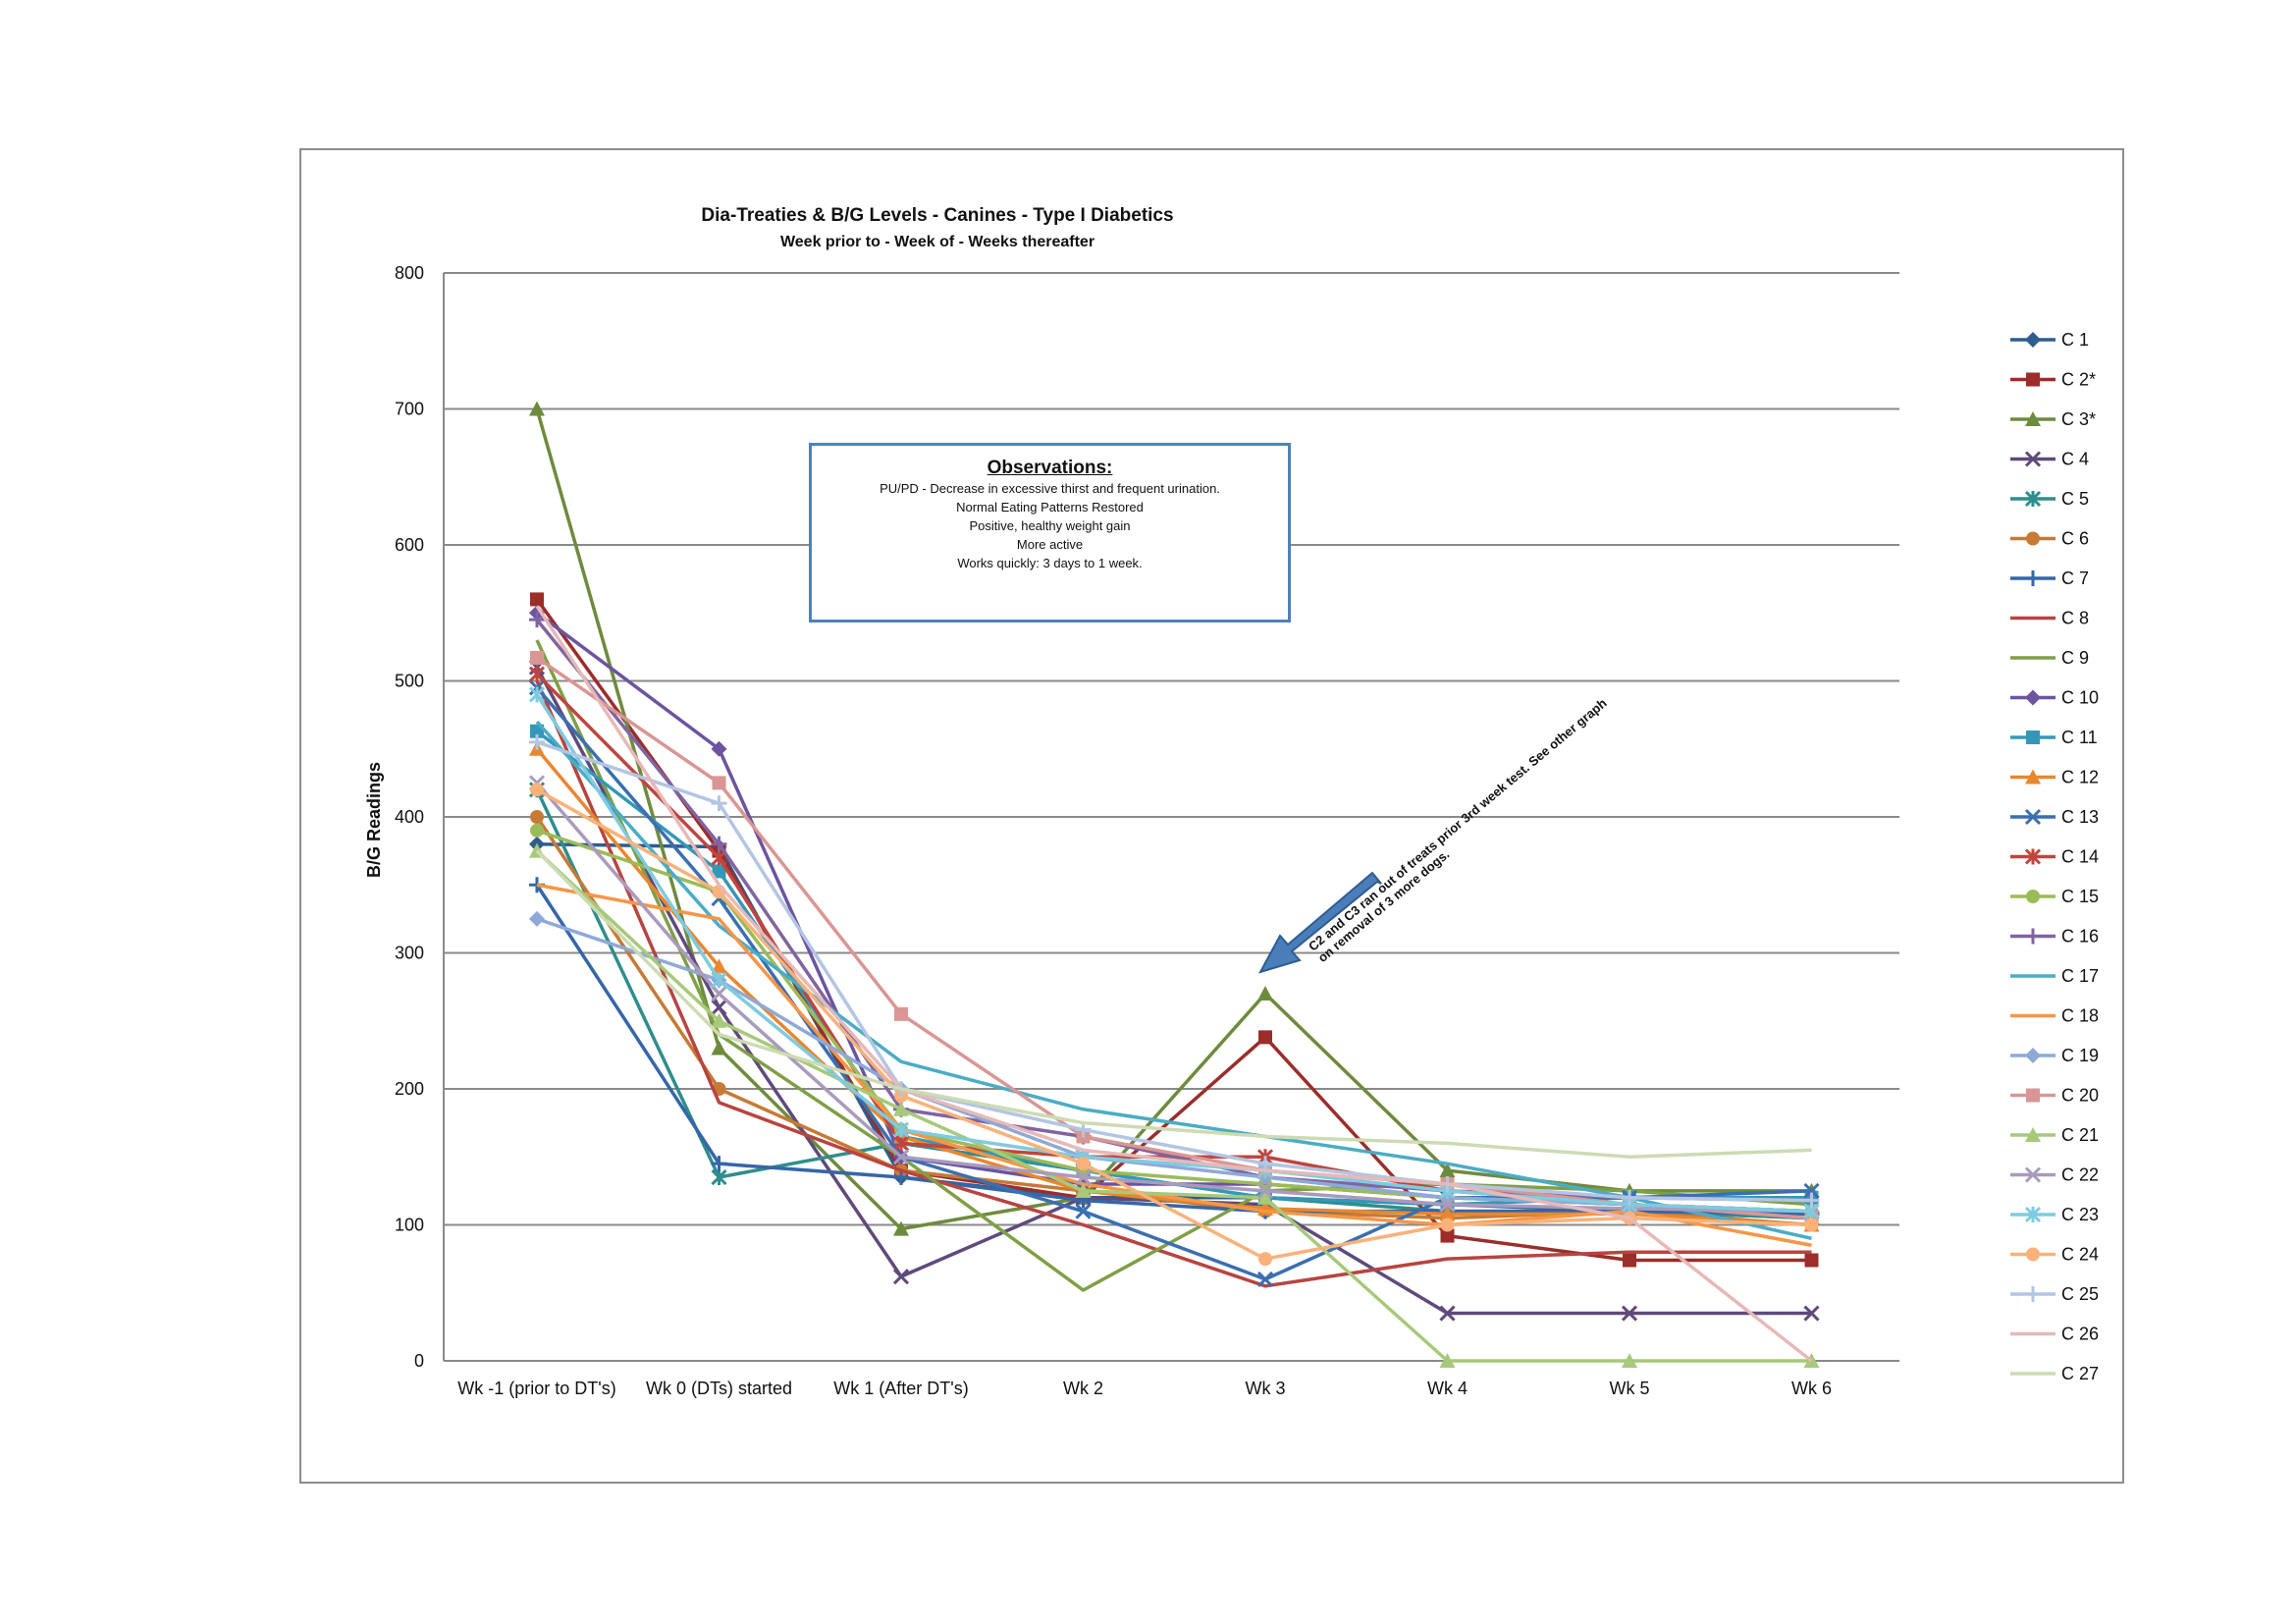 The height and width of the screenshot is (1624, 2296). What do you see at coordinates (2079, 737) in the screenshot?
I see `legend-label: C 11` at bounding box center [2079, 737].